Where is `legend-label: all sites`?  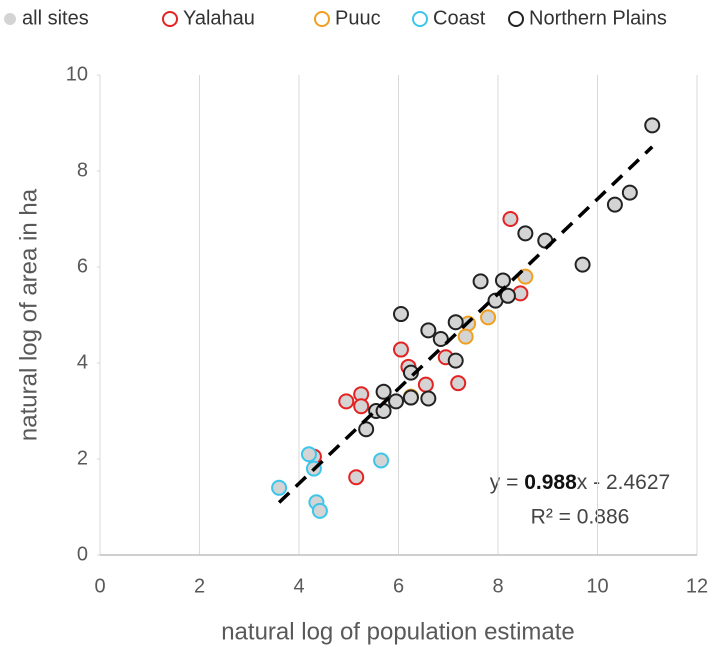
legend-label: all sites is located at coordinates (55, 18).